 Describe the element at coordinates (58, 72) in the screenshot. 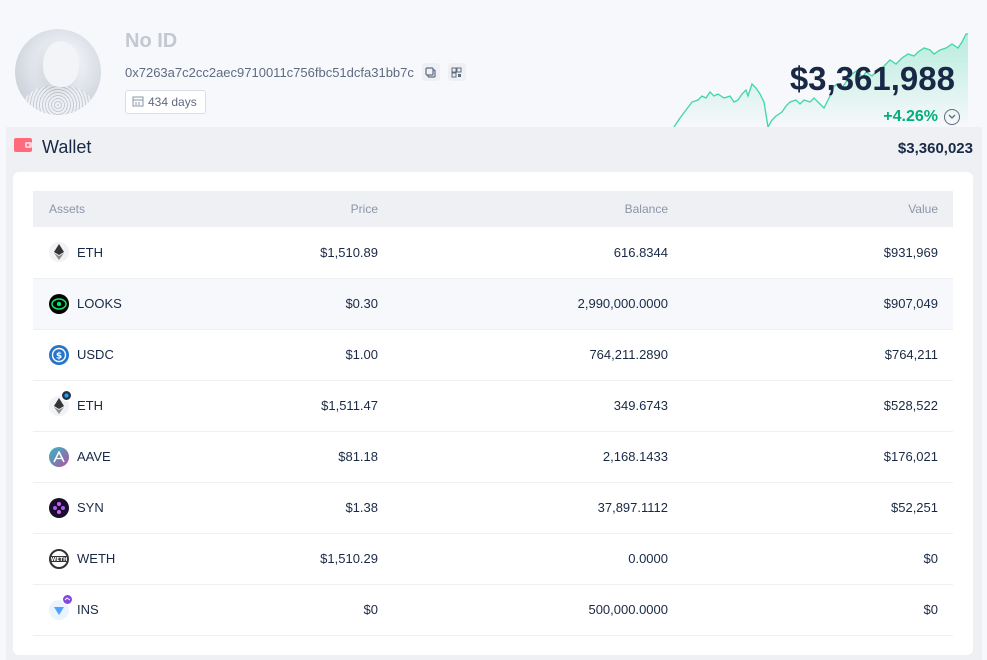

I see `avatar` at that location.